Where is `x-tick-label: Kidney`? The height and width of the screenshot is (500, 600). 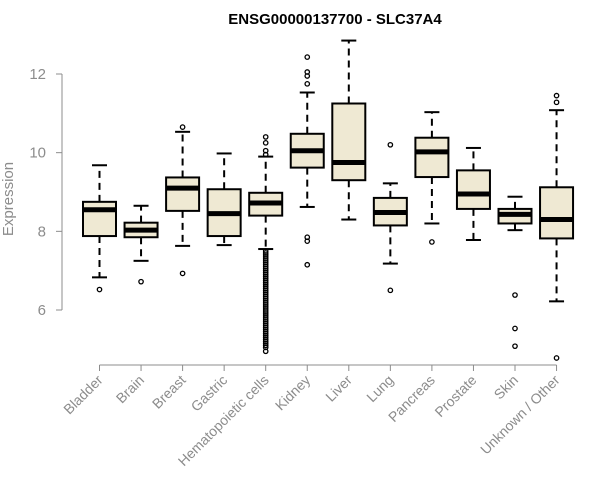
x-tick-label: Kidney is located at coordinates (293, 393).